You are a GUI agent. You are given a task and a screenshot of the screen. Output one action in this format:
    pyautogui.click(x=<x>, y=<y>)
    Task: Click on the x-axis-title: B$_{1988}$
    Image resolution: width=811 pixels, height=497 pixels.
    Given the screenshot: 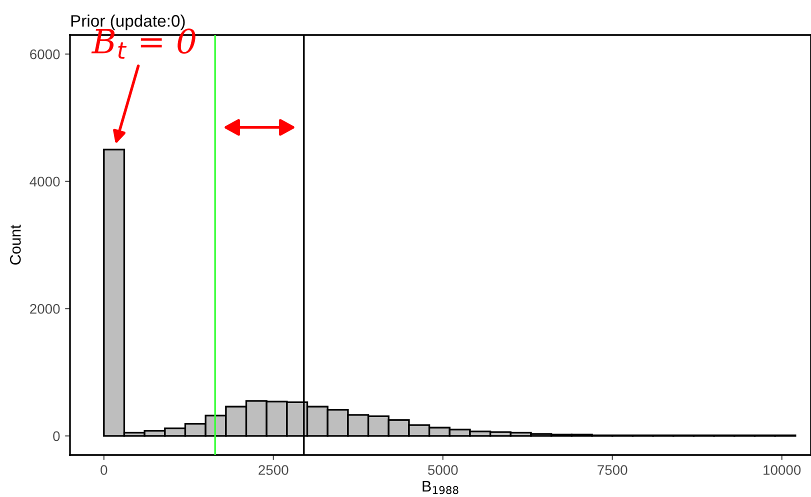 What is the action you would take?
    pyautogui.click(x=440, y=487)
    